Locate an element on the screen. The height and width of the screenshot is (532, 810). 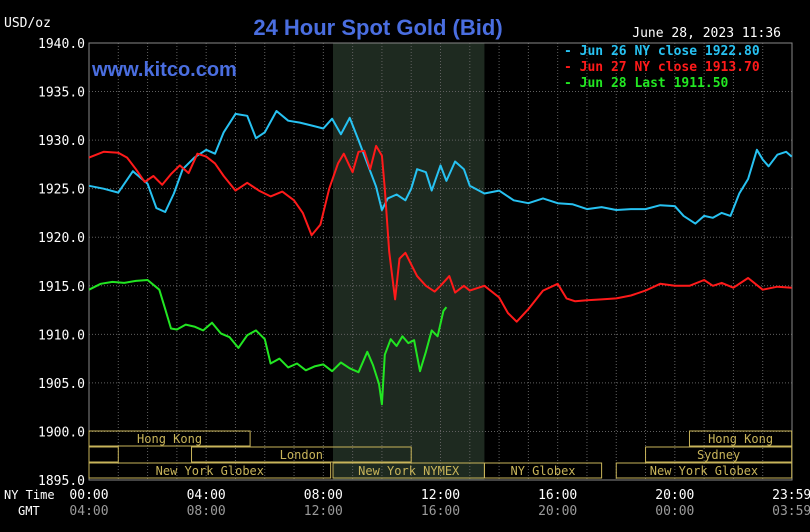
market-session-label: Sydney is located at coordinates (718, 455).